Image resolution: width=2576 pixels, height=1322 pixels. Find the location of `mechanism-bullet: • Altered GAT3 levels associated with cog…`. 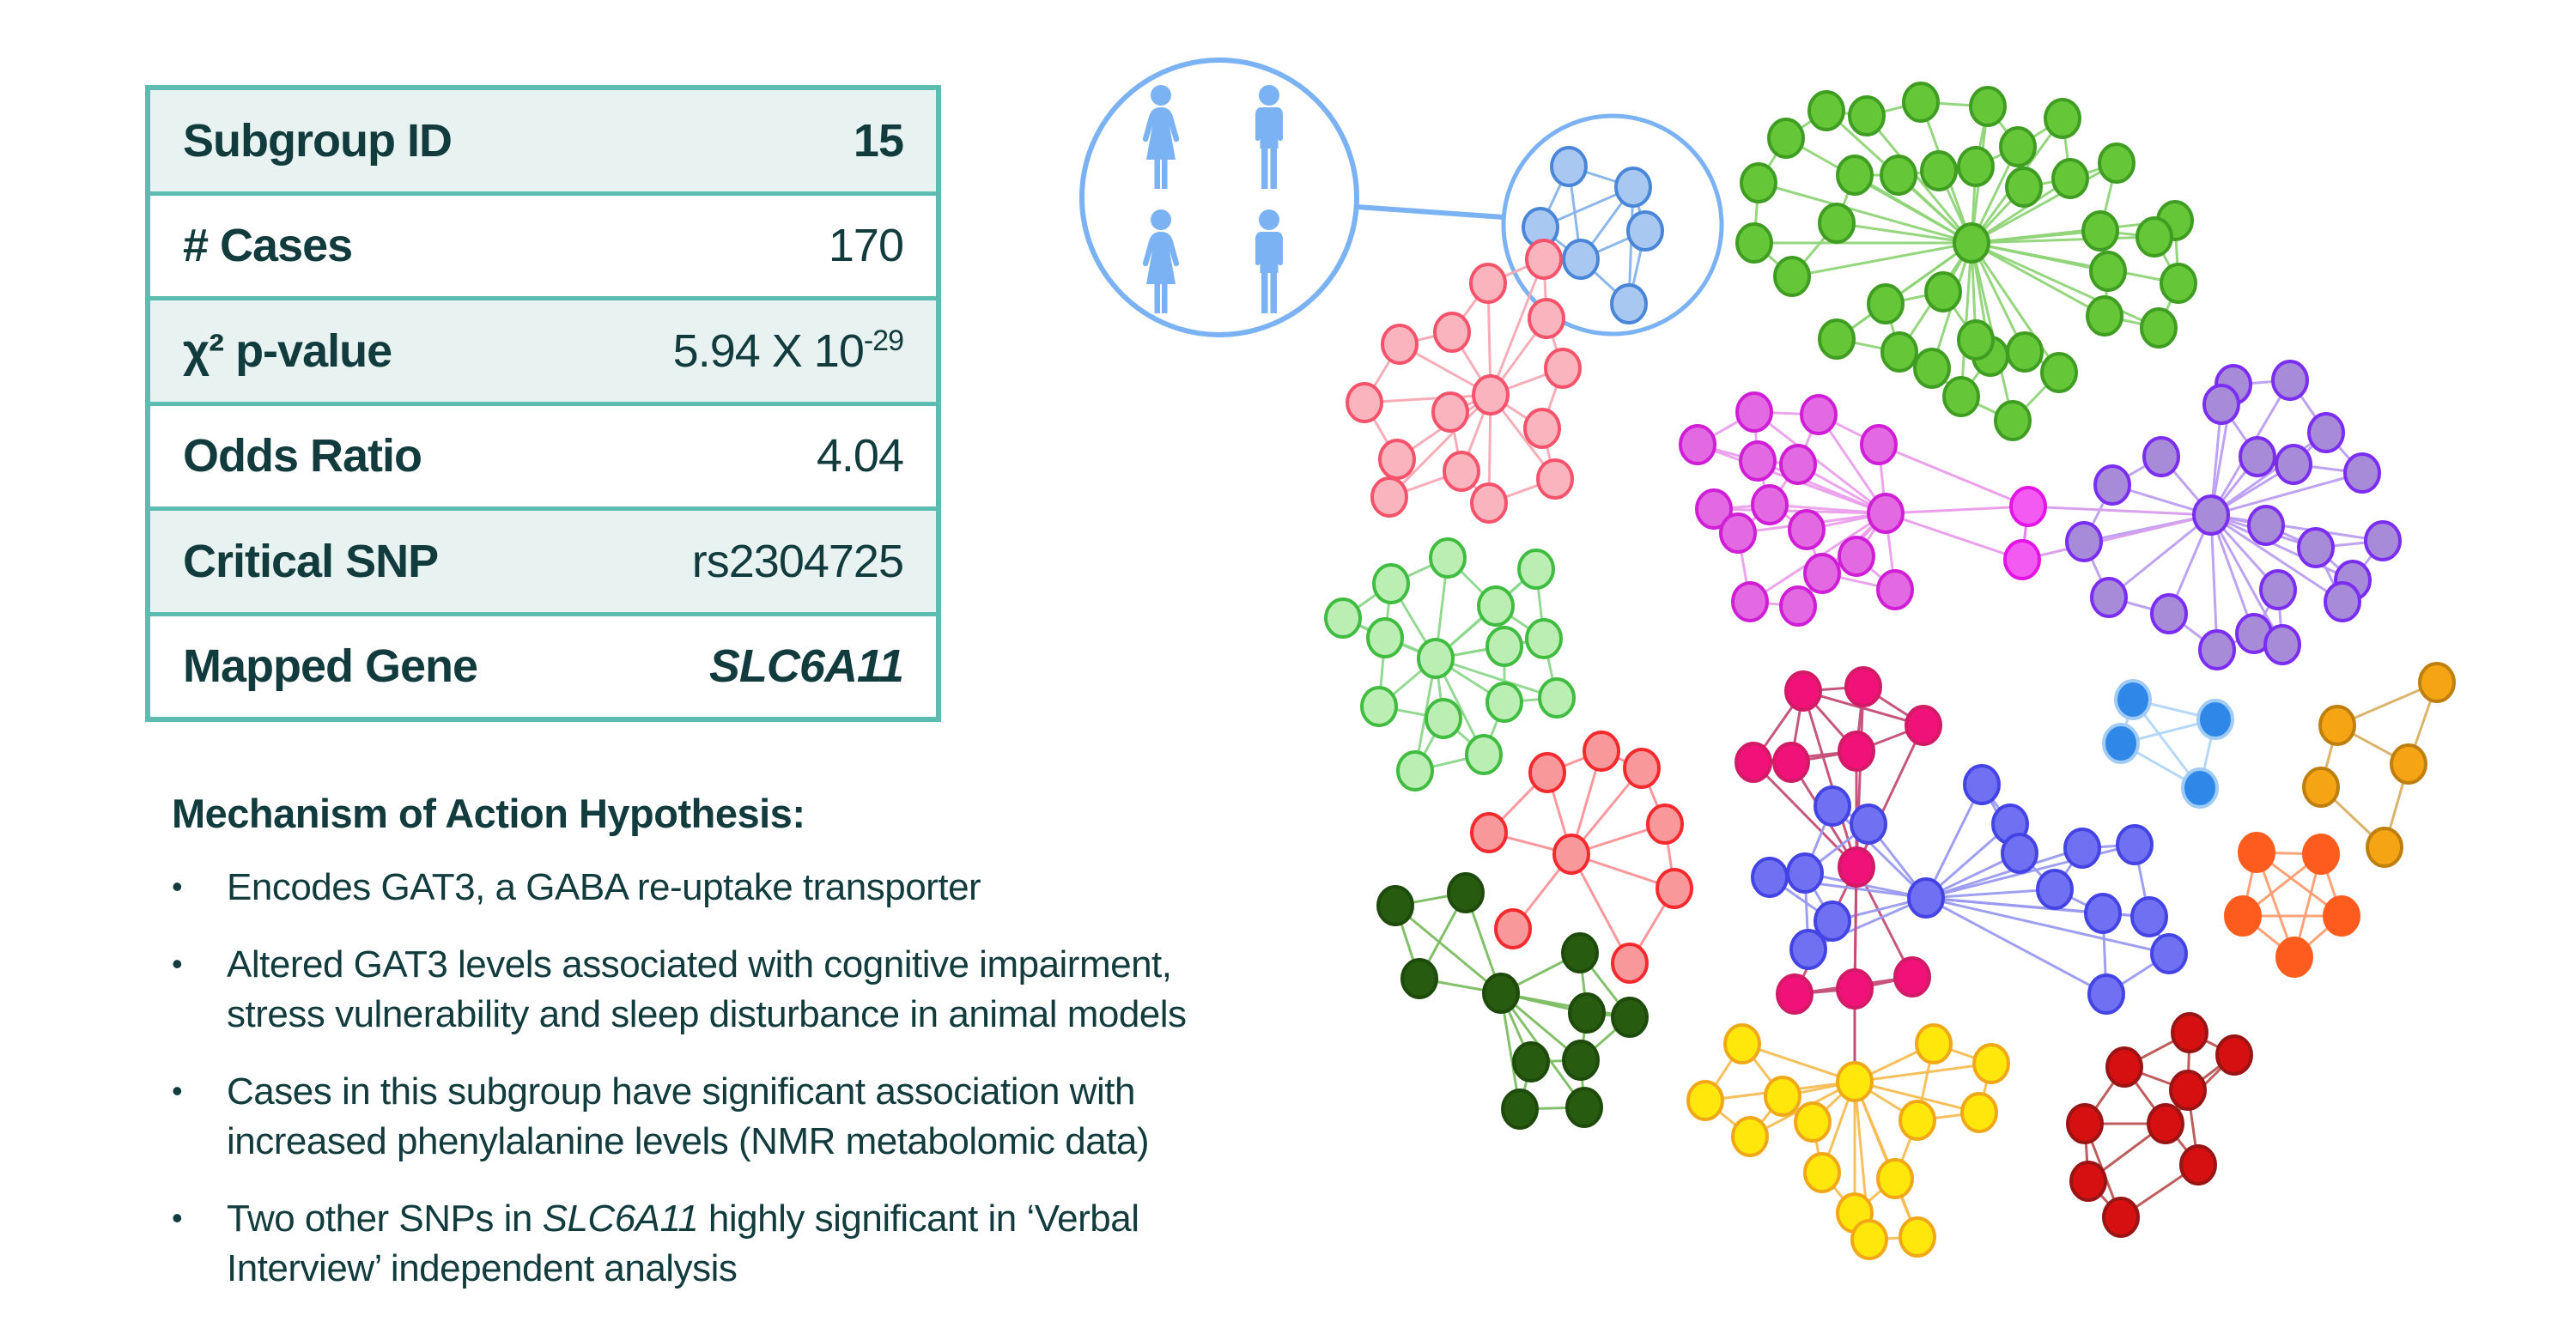

mechanism-bullet: • Altered GAT3 levels associated with cog… is located at coordinates (726, 990).